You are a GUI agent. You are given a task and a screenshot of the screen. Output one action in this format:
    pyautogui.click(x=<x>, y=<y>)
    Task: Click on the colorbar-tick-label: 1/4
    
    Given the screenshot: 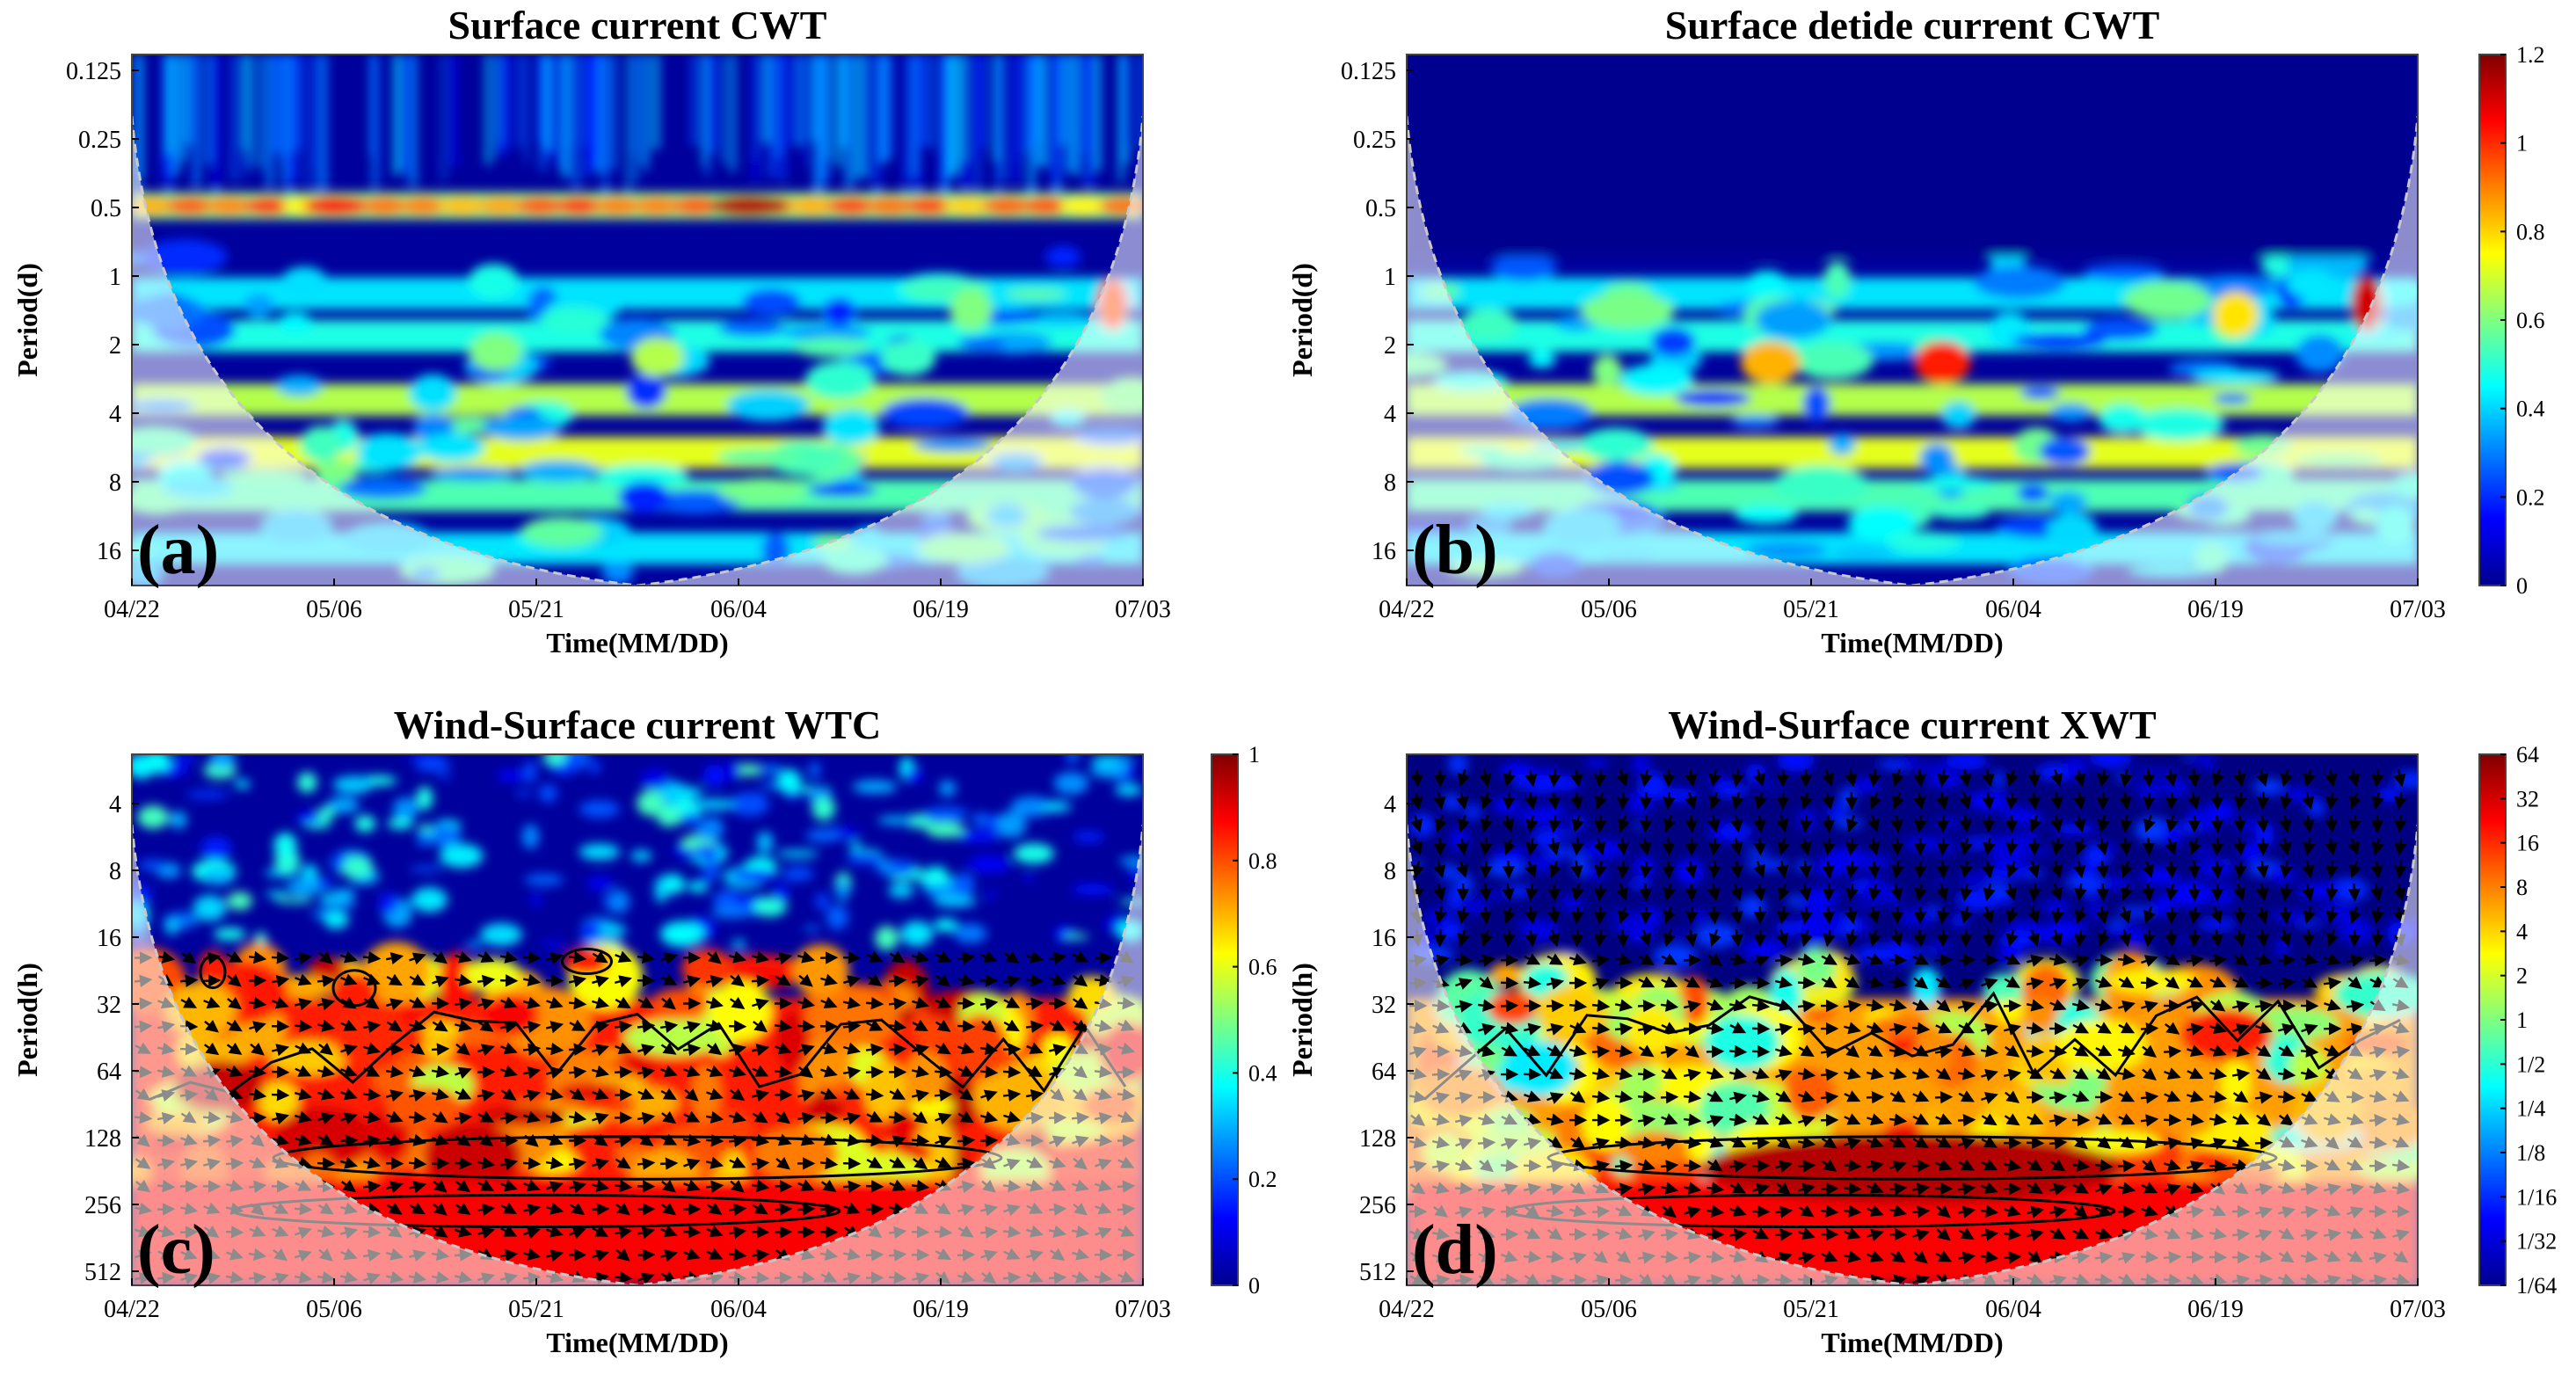 What is the action you would take?
    pyautogui.click(x=2530, y=1109)
    